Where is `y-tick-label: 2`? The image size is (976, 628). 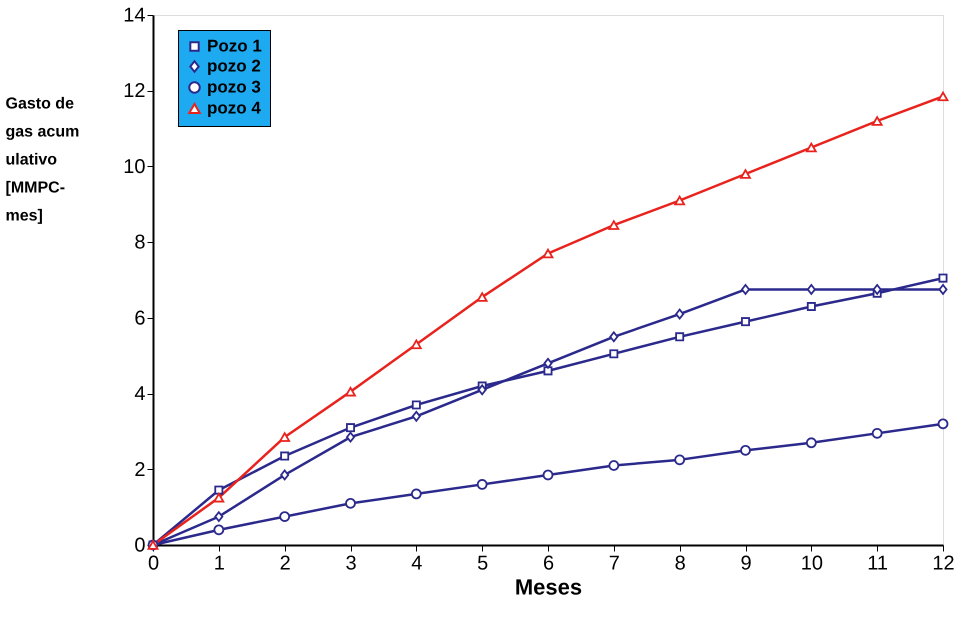 y-tick-label: 2 is located at coordinates (140, 469).